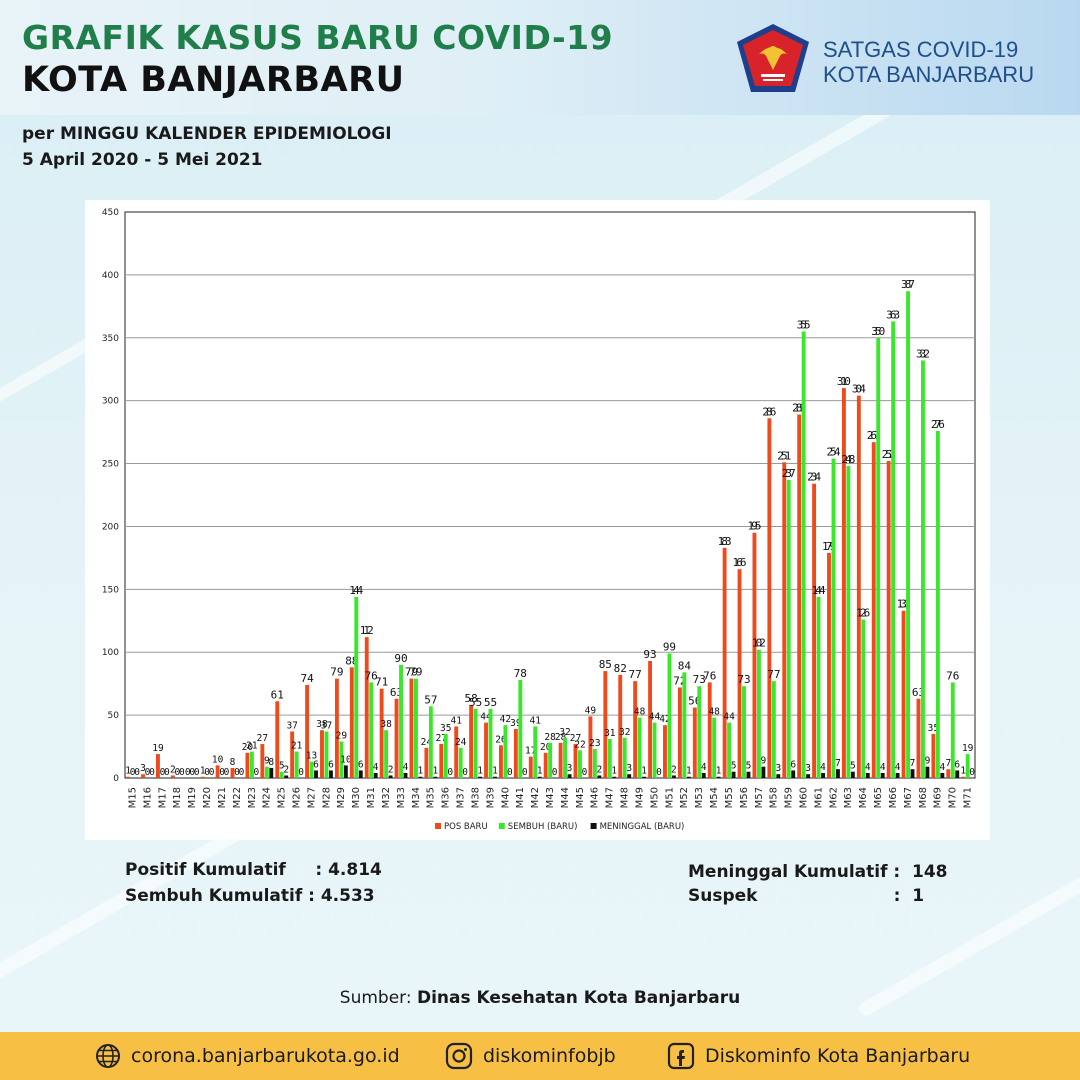 The width and height of the screenshot is (1080, 1080). I want to click on data-label: 5, so click(734, 766).